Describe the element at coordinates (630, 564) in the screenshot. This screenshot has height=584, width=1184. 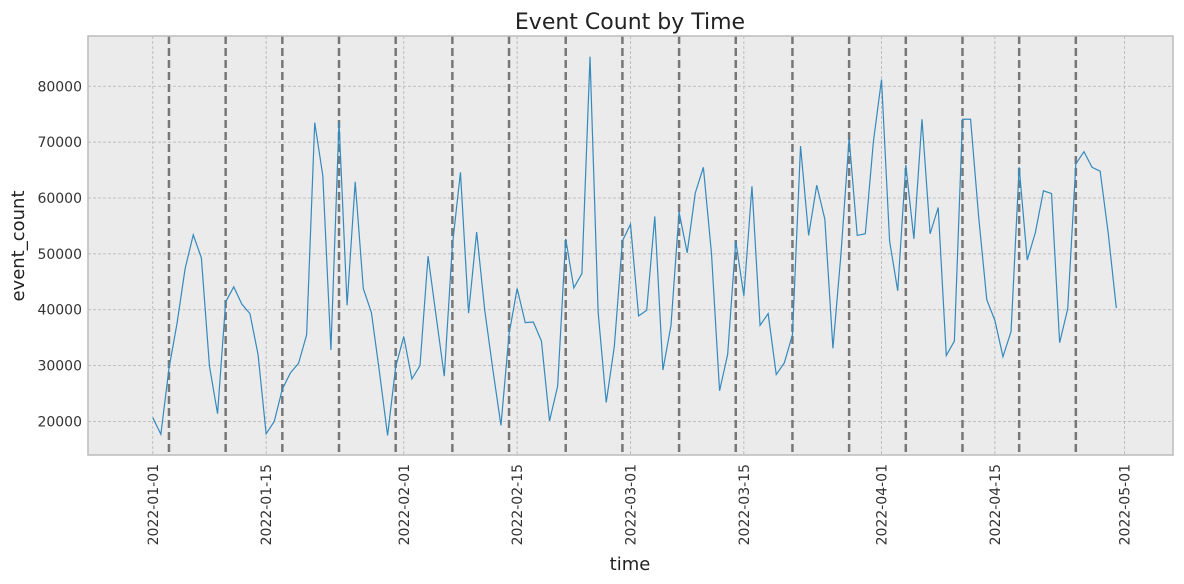
I see `x-axis-label: time` at that location.